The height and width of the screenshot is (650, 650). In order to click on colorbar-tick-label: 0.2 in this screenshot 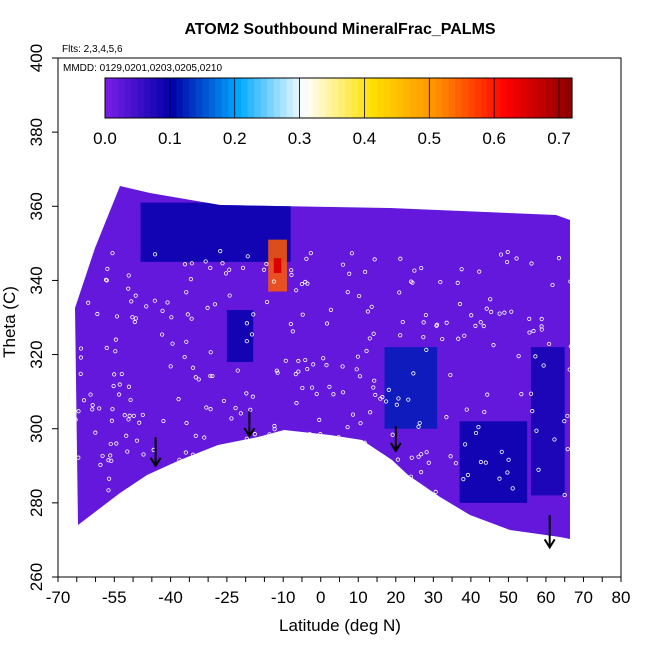, I will do `click(235, 138)`.